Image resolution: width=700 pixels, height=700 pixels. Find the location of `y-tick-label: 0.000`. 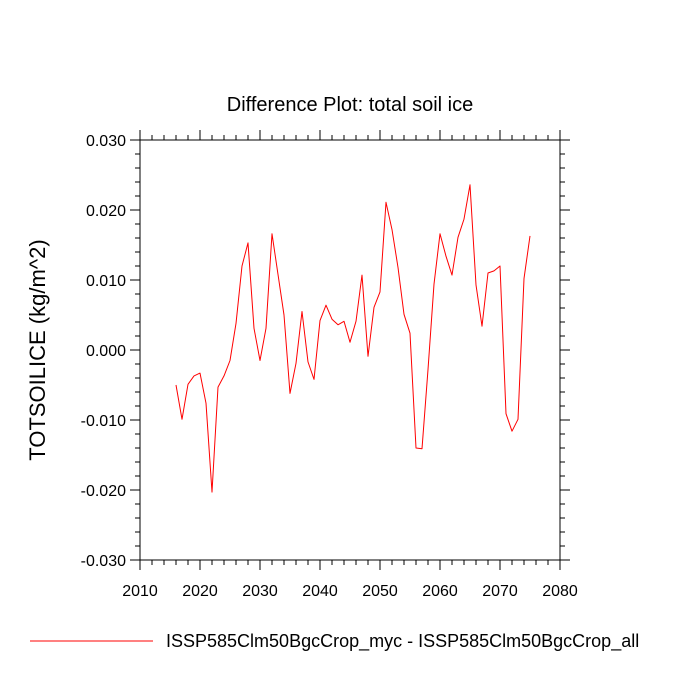

y-tick-label: 0.000 is located at coordinates (106, 351).